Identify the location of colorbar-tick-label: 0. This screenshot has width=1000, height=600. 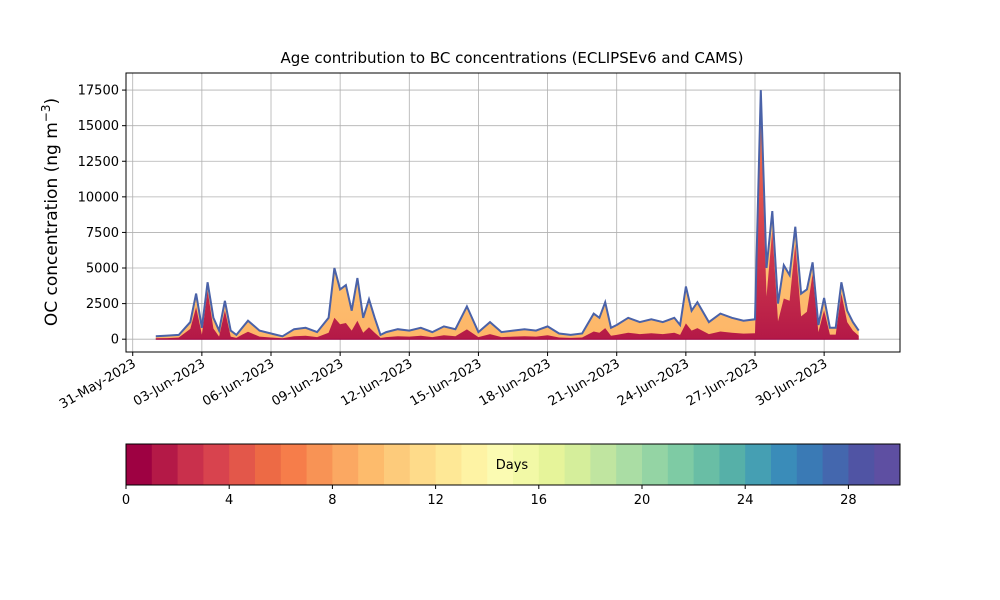
(126, 500).